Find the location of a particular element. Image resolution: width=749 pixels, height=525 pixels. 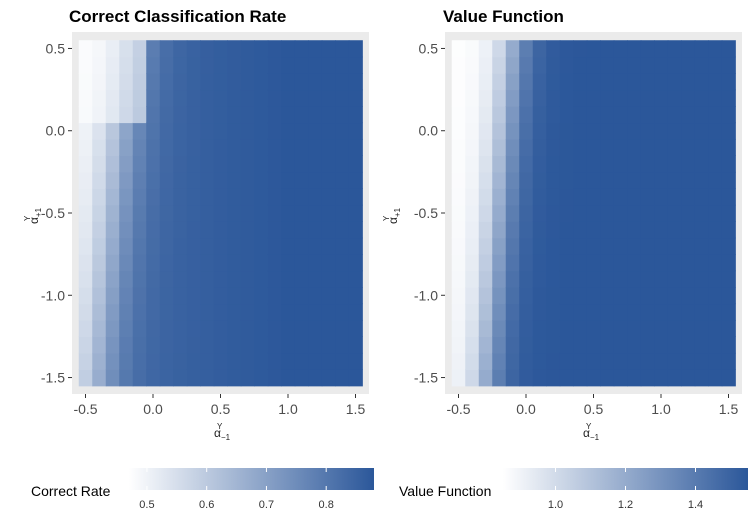

x-tick-label: 1.0 is located at coordinates (661, 409).